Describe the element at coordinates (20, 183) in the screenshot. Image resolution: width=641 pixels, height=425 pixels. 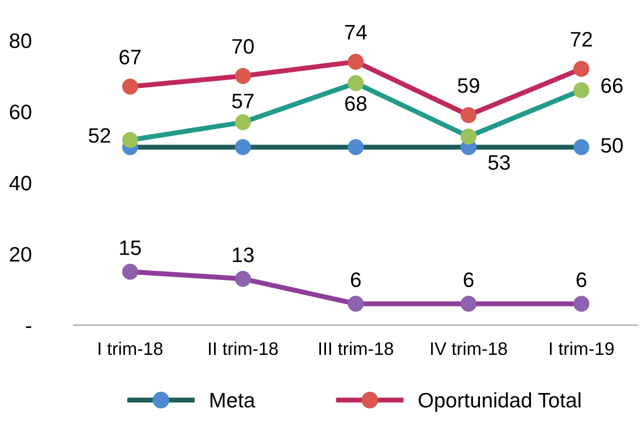
I see `y-tick-label: 40` at that location.